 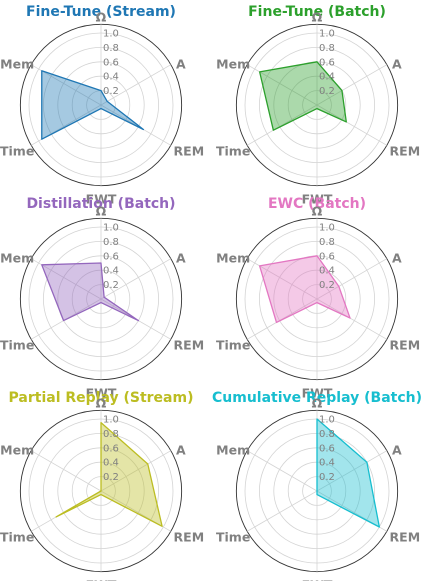 I want to click on series-polygon-partial-replay-stream, so click(x=109, y=474).